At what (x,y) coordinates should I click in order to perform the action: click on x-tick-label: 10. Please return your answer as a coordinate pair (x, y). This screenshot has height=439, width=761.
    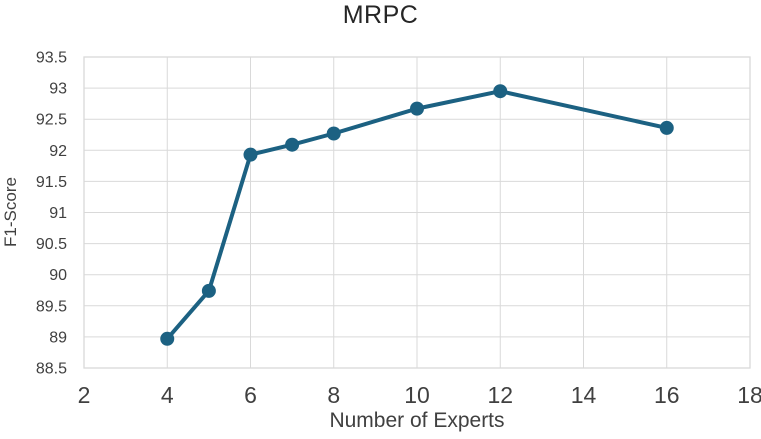
    Looking at the image, I should click on (417, 395).